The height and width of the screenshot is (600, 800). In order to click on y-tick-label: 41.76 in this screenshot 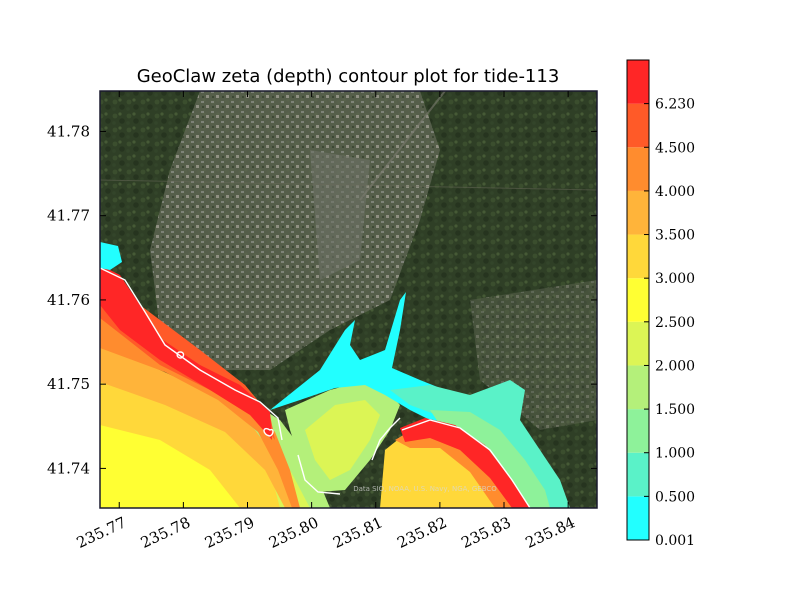, I will do `click(68, 300)`.